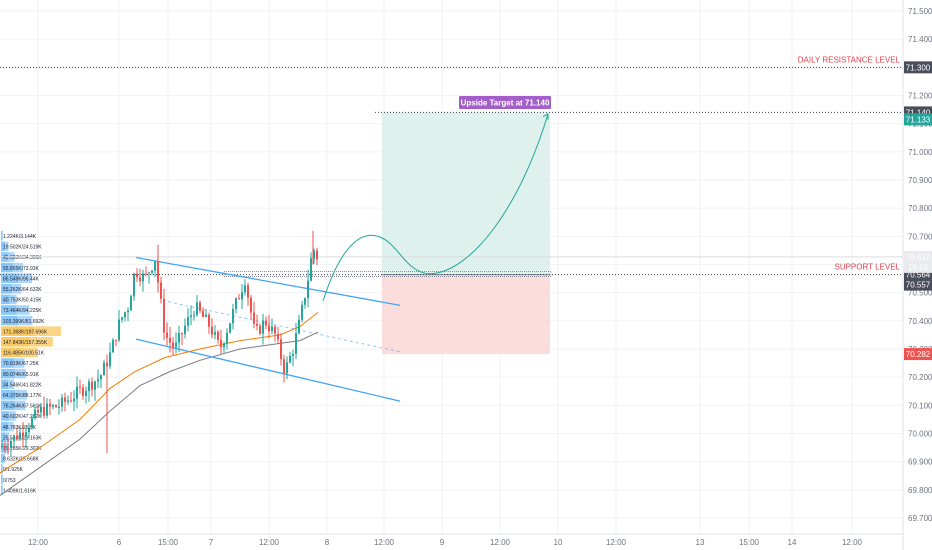 The width and height of the screenshot is (932, 550). What do you see at coordinates (22, 258) in the screenshot?
I see `volume-profile-label: 45.633K/34.306K` at bounding box center [22, 258].